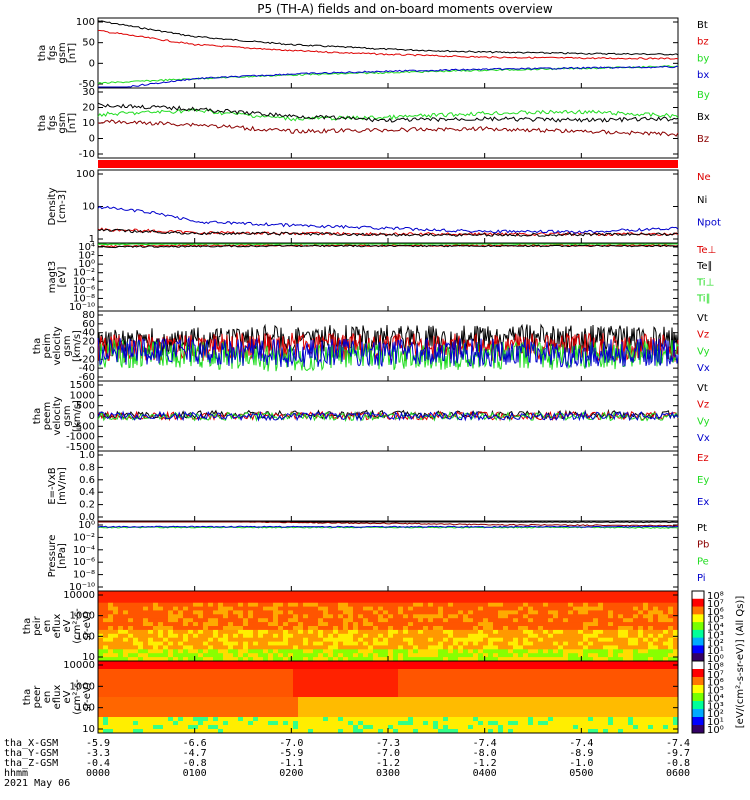 The height and width of the screenshot is (800, 750). What do you see at coordinates (388, 763) in the screenshot?
I see `footer-value: -1.2` at bounding box center [388, 763].